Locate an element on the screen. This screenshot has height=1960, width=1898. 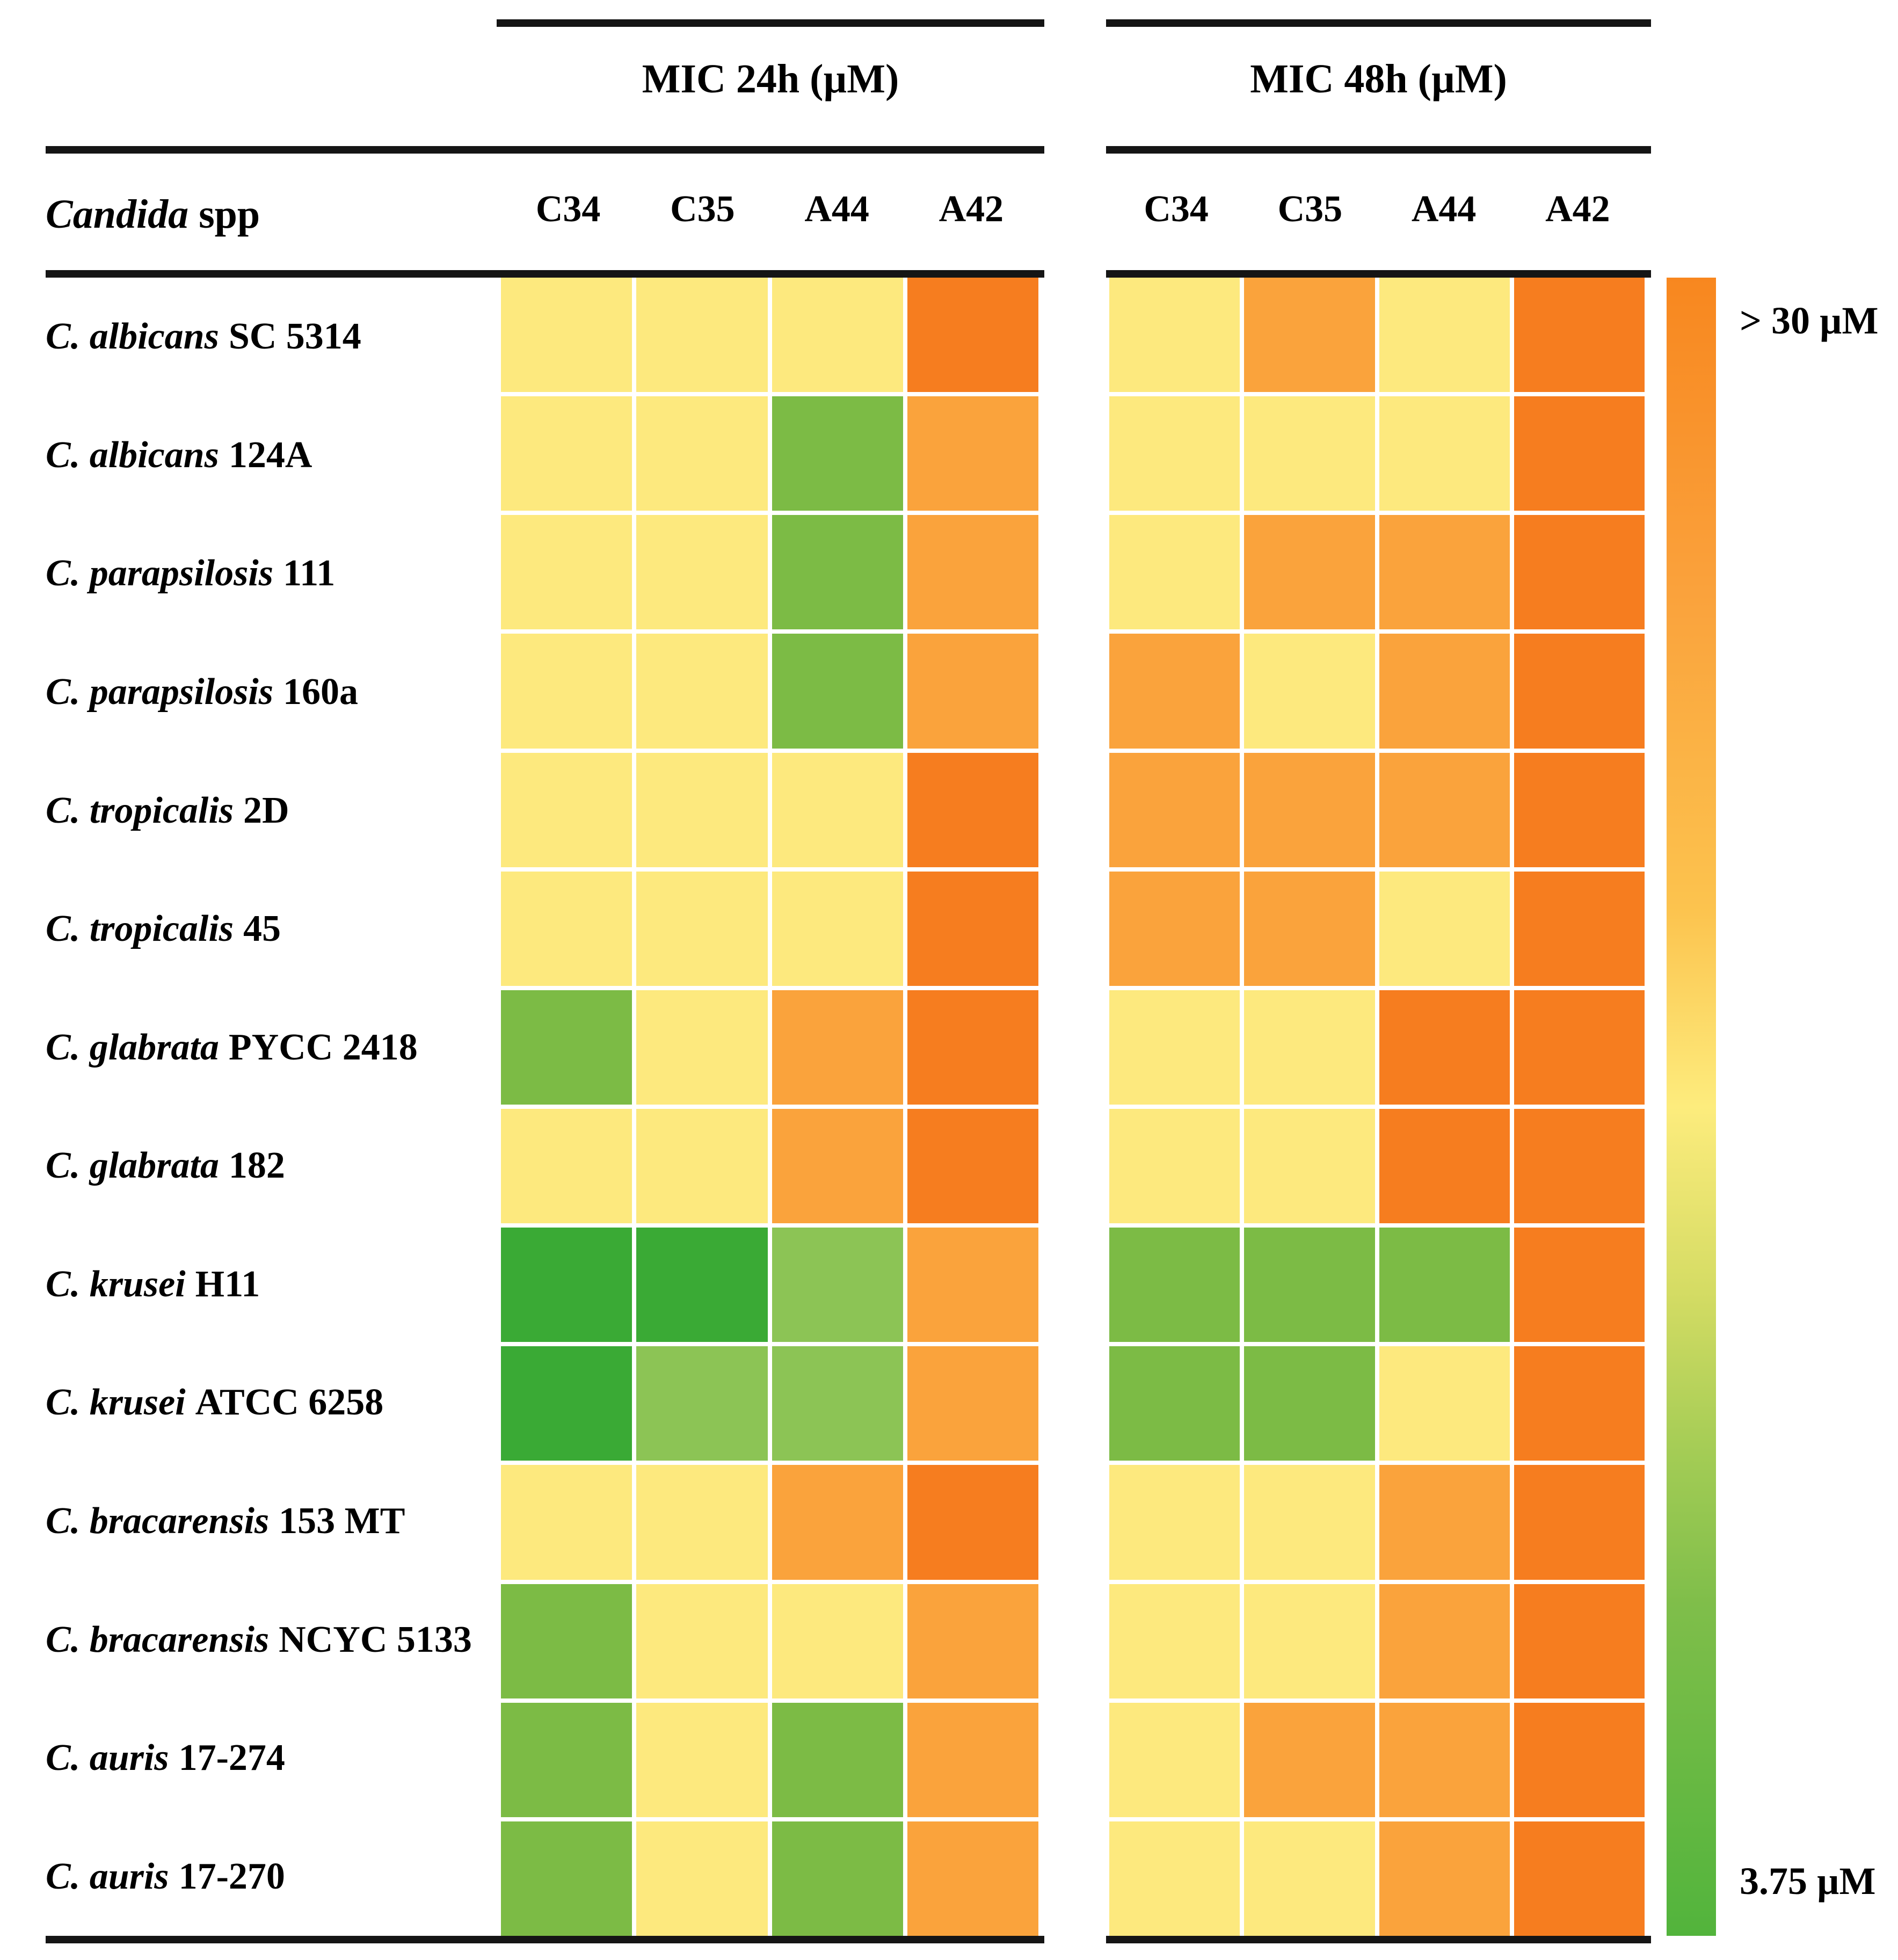
species-label: C. glabrata 182 is located at coordinates (272, 1166).